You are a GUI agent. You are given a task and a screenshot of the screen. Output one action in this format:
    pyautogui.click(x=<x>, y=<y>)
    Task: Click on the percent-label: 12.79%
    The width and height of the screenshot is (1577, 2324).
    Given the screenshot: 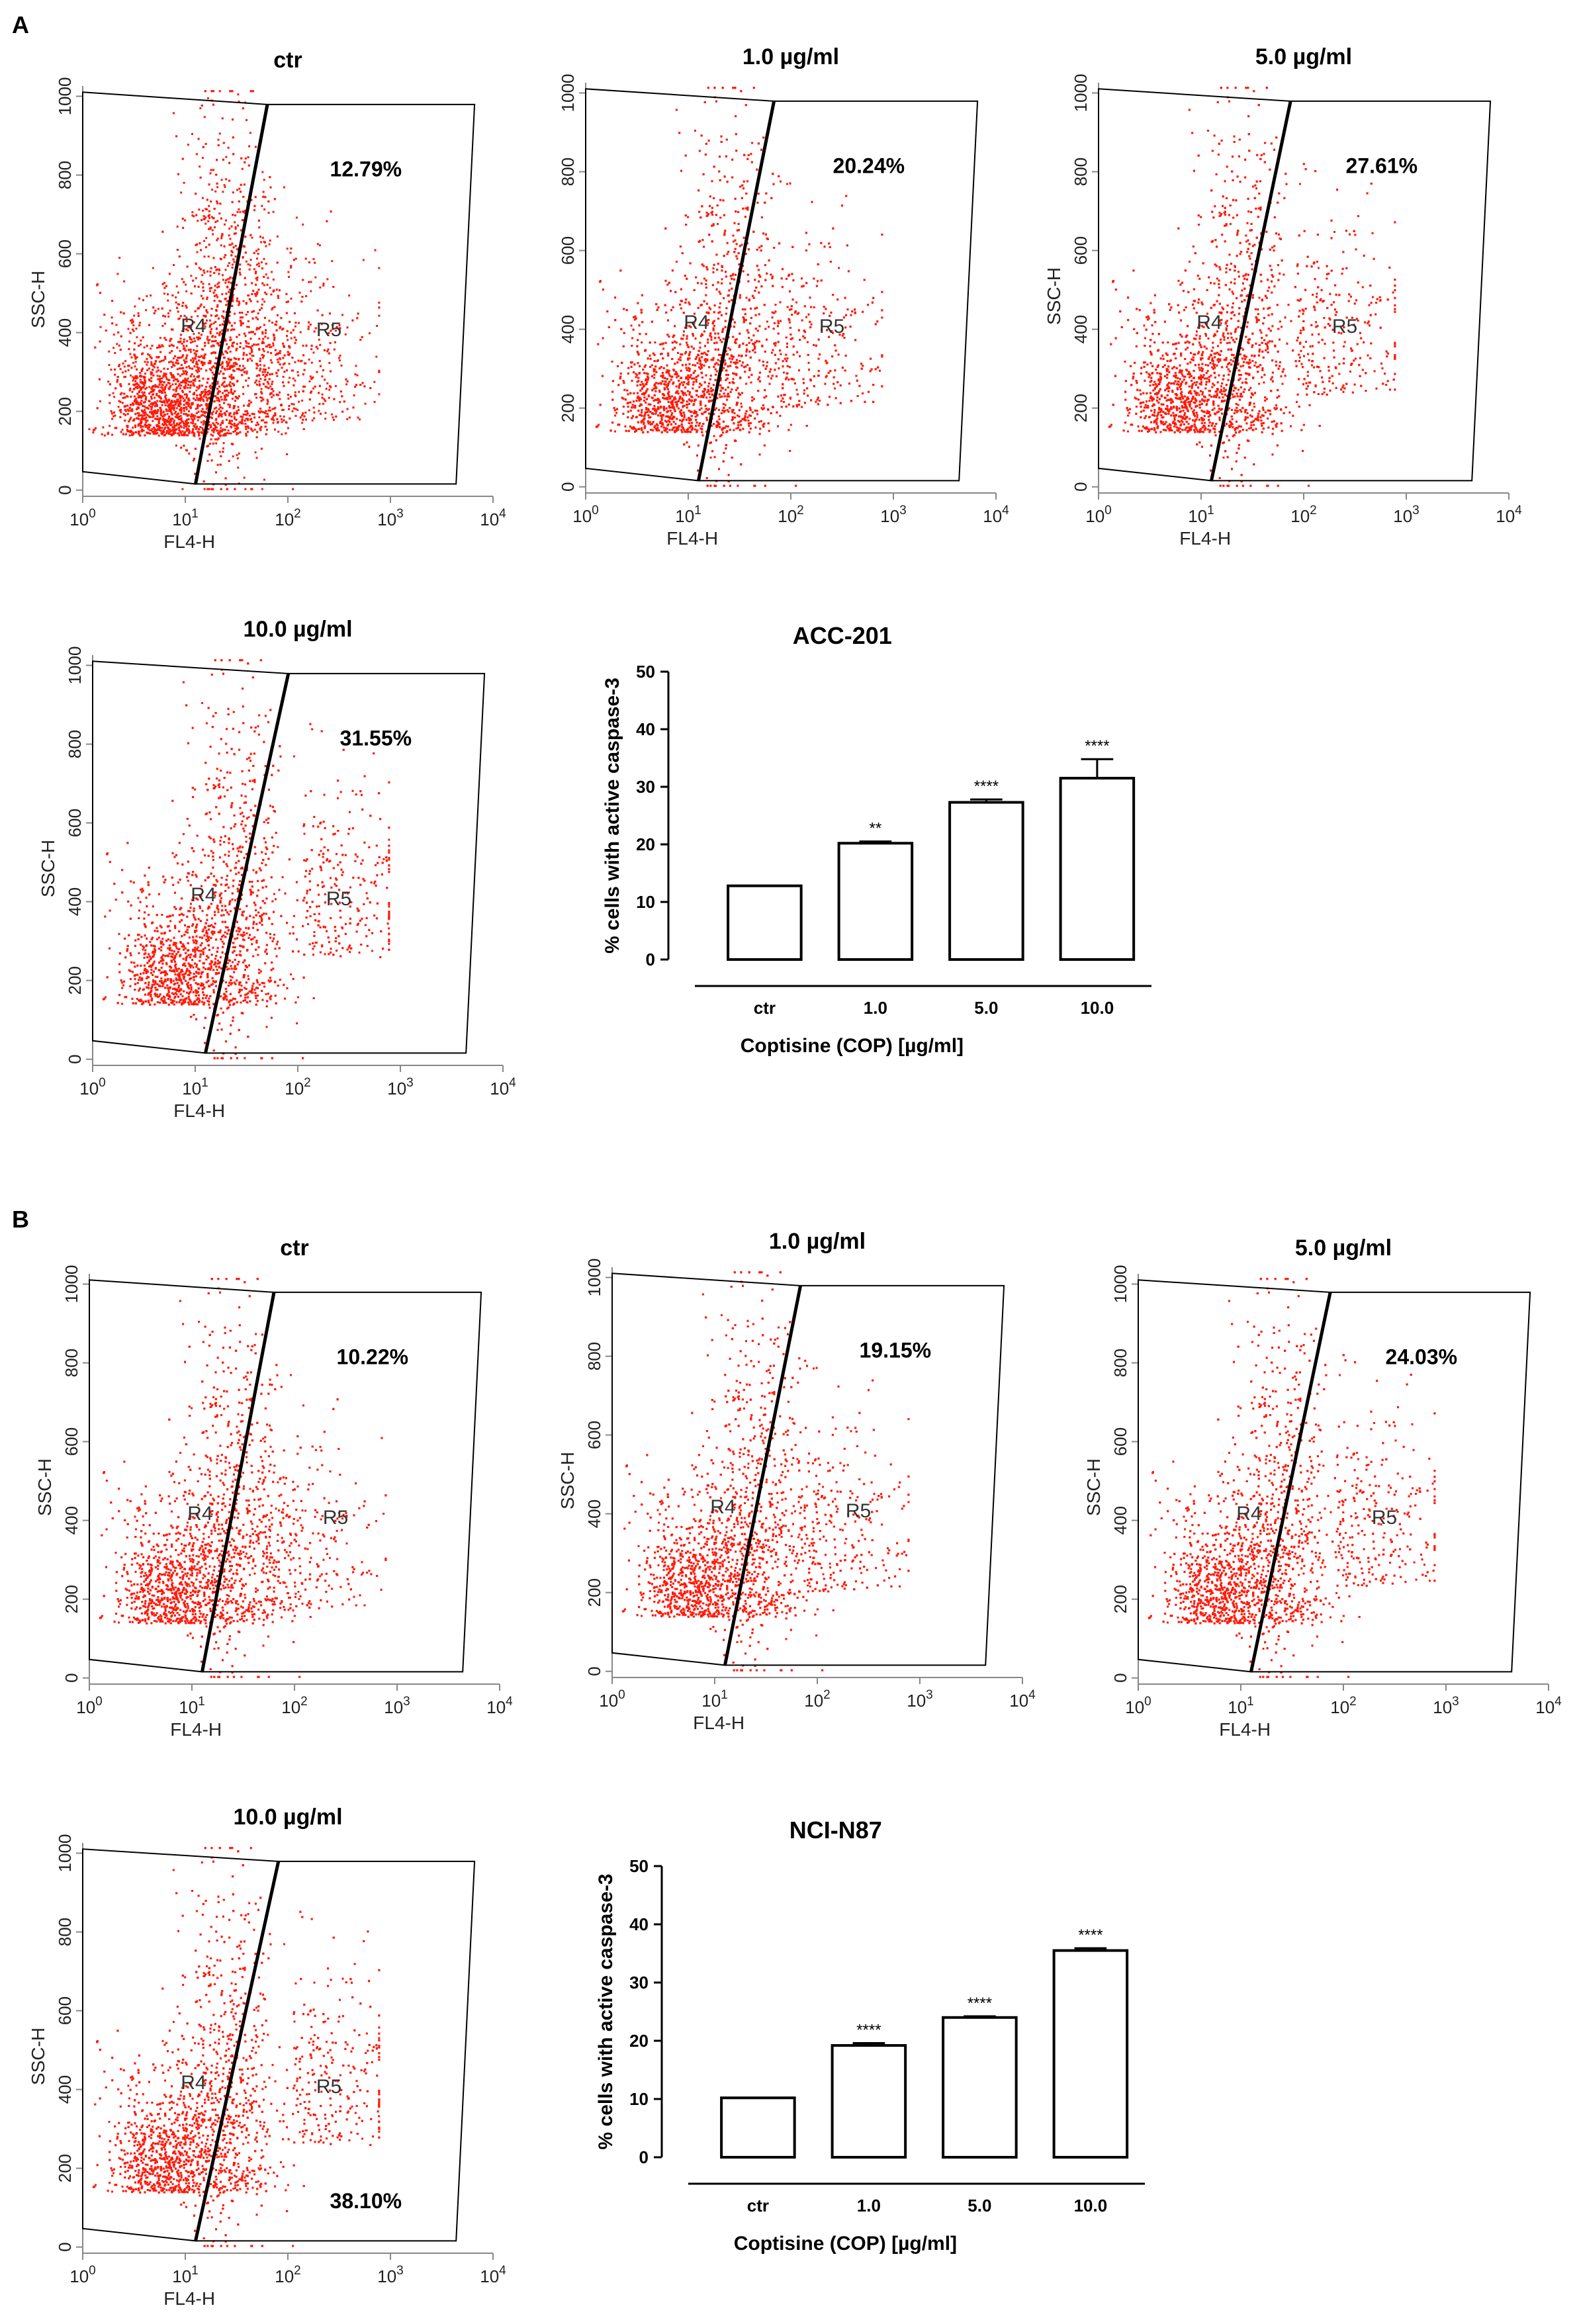 What is the action you would take?
    pyautogui.click(x=366, y=169)
    